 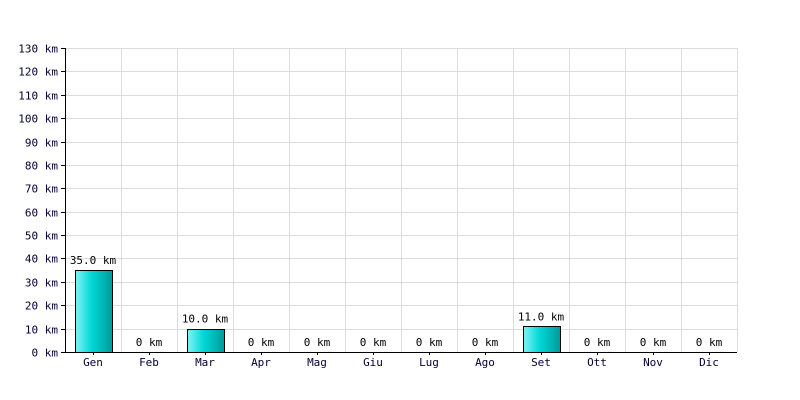 What do you see at coordinates (205, 319) in the screenshot?
I see `data-label-mar: 10.0 km` at bounding box center [205, 319].